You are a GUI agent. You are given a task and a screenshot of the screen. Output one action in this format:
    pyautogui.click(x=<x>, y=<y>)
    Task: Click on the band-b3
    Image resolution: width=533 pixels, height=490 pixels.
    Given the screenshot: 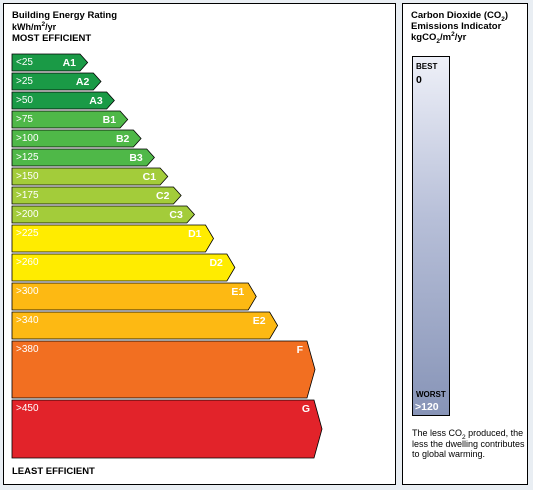 What is the action you would take?
    pyautogui.click(x=83, y=157)
    